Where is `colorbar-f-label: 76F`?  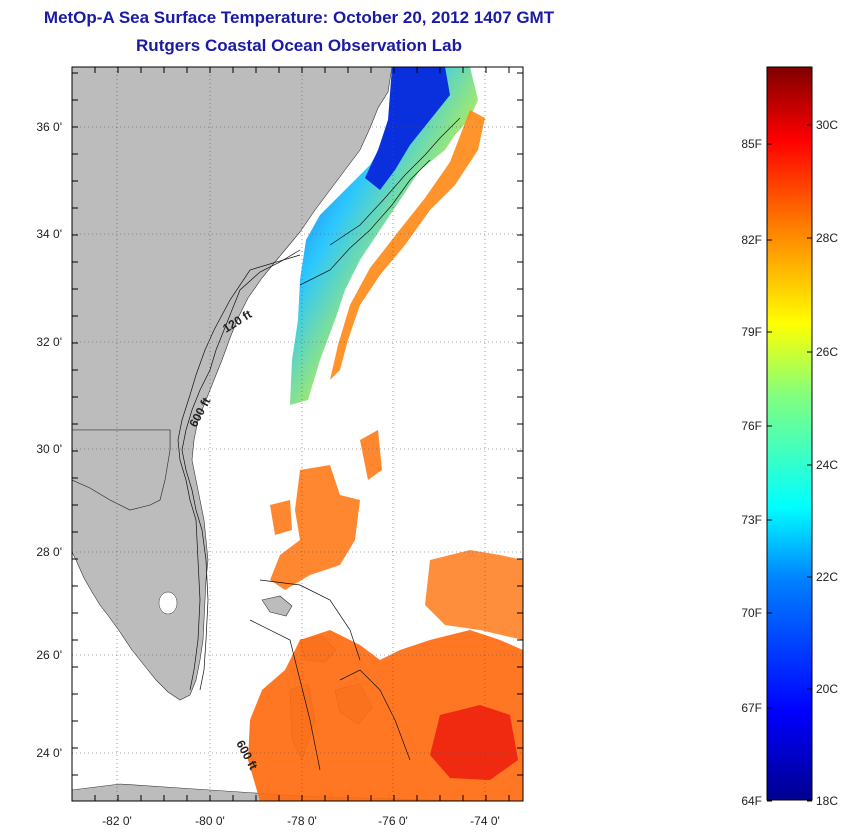 colorbar-f-label: 76F is located at coordinates (751, 426).